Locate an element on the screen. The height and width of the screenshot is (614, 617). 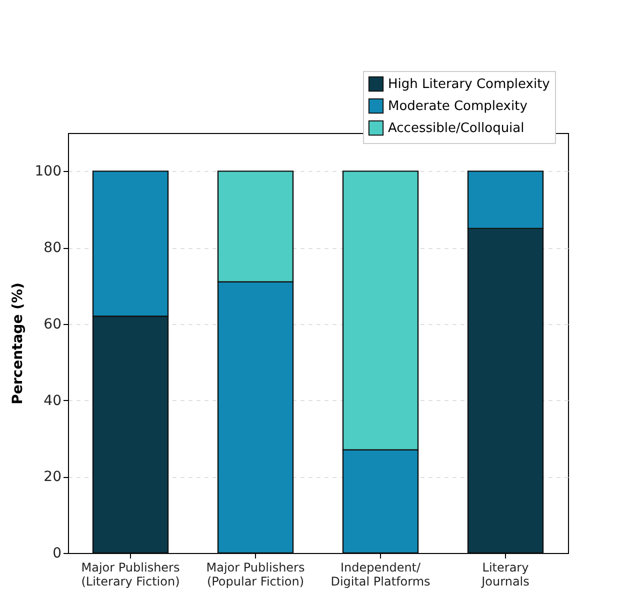
x-tick-label: Major Publishers (Literary Fiction) is located at coordinates (130, 574).